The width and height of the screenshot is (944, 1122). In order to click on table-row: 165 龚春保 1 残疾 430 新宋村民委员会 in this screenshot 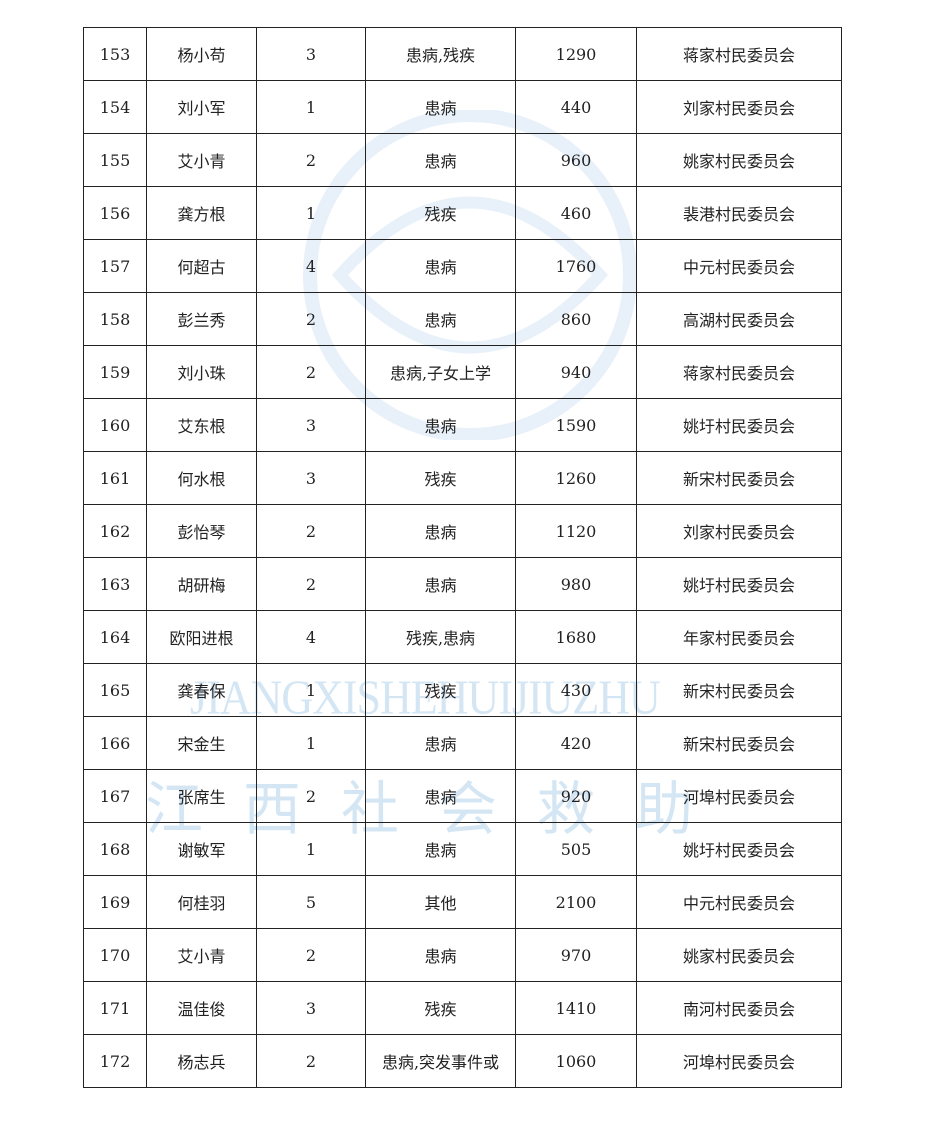, I will do `click(462, 690)`.